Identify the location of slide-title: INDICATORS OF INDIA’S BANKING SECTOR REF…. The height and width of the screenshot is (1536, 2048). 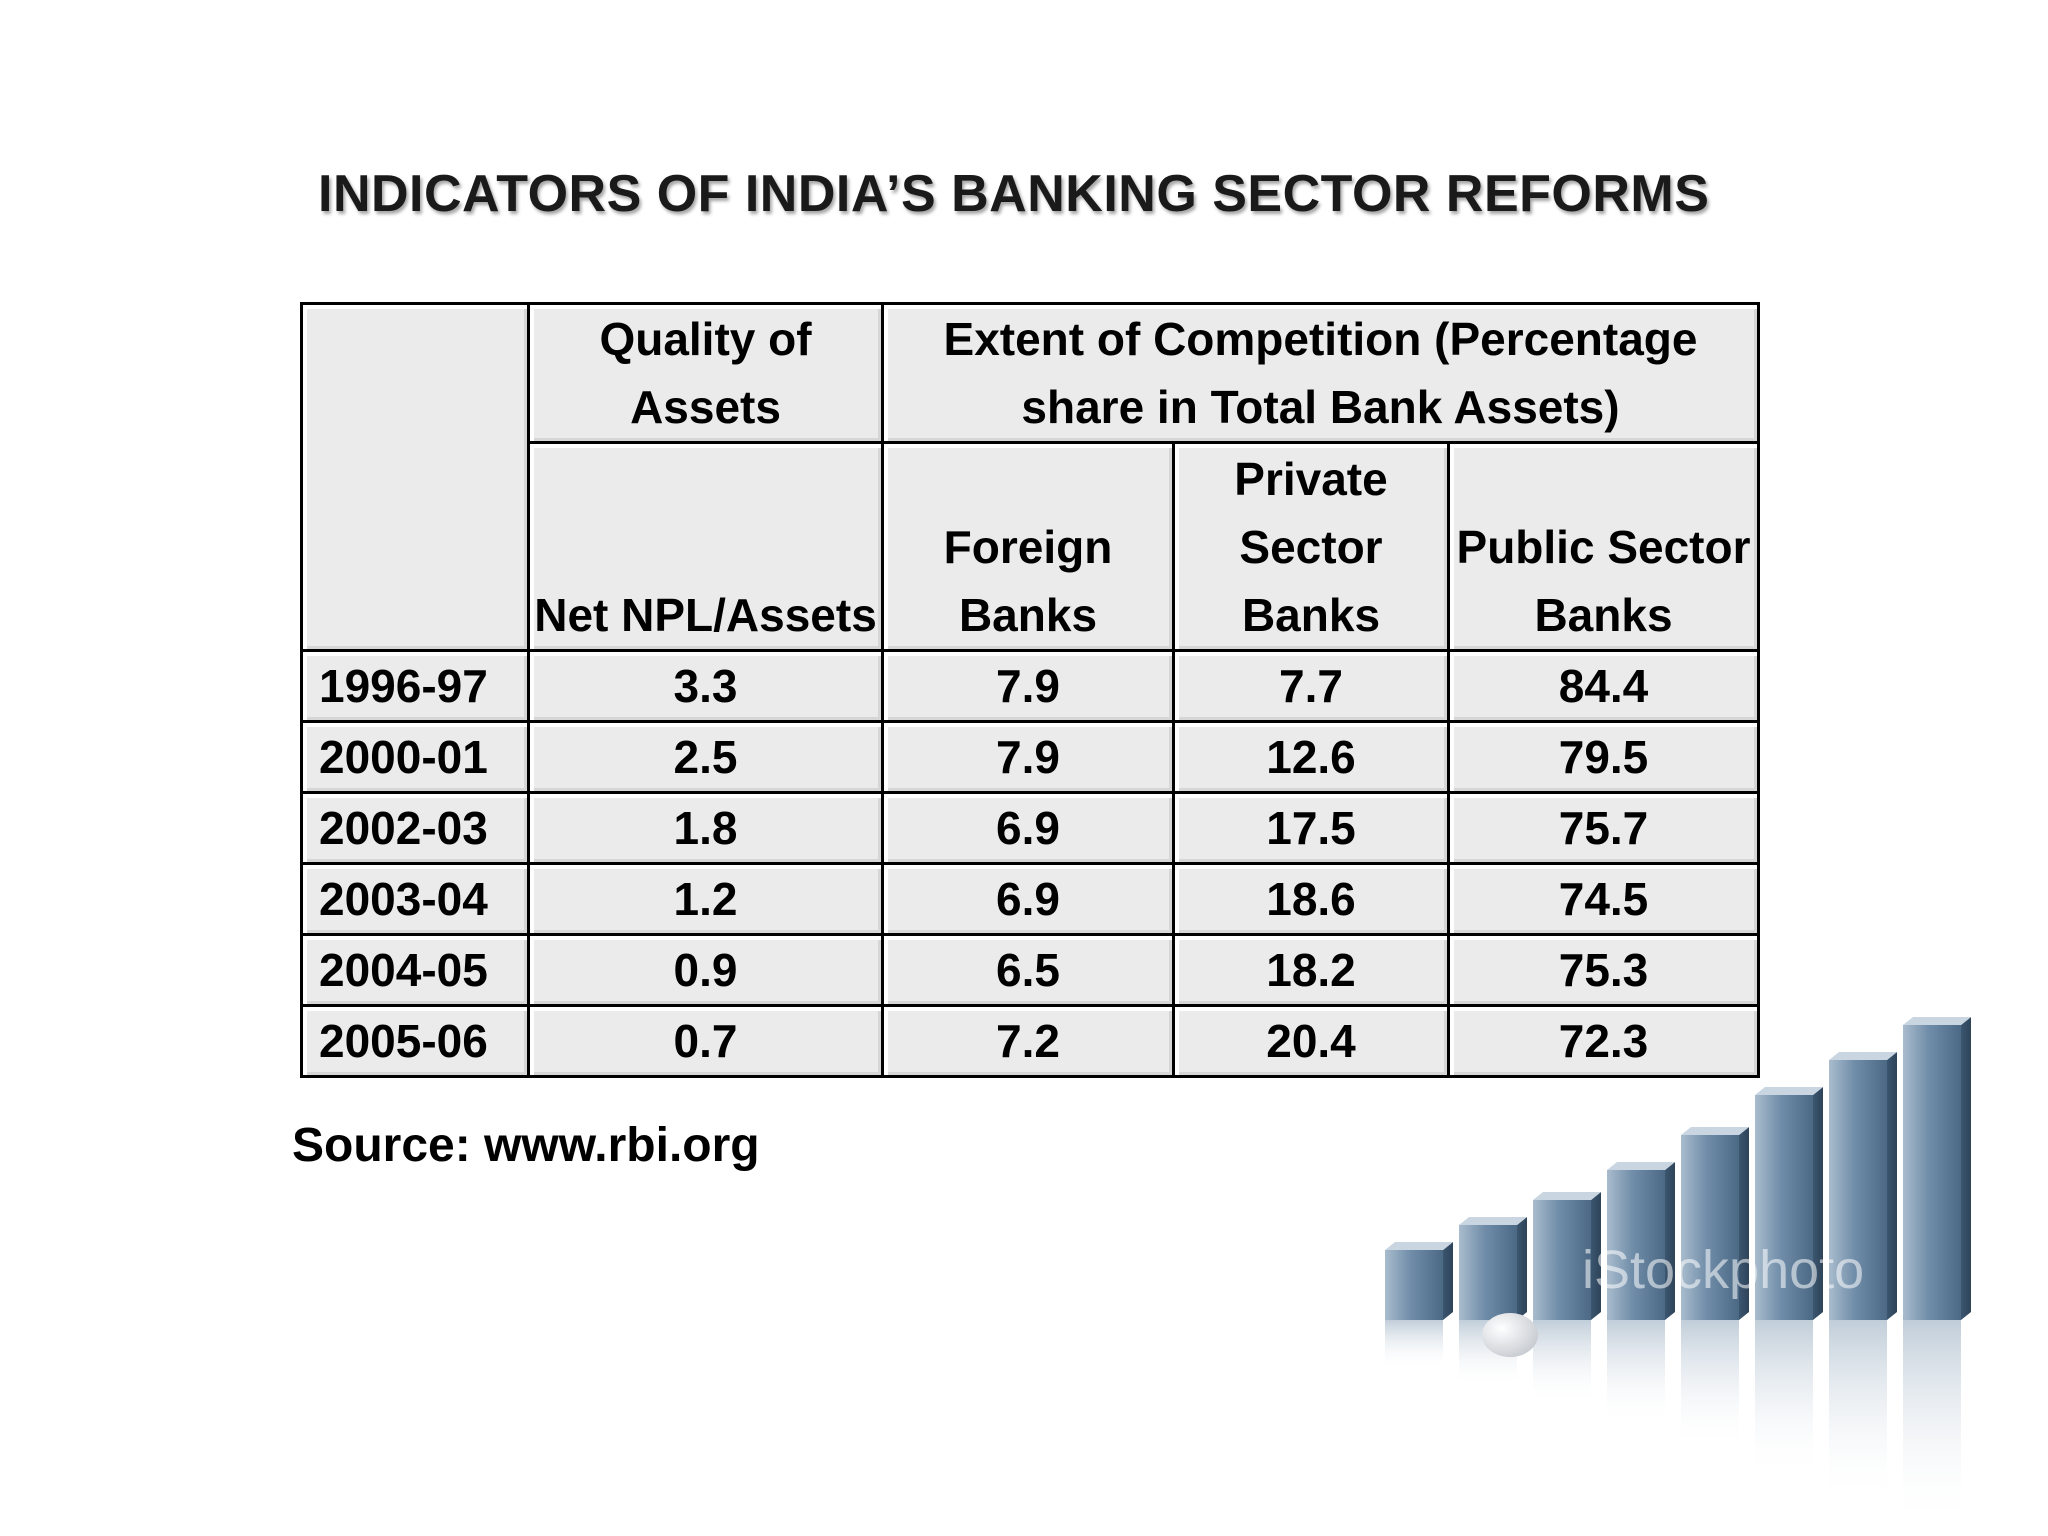
(1014, 194).